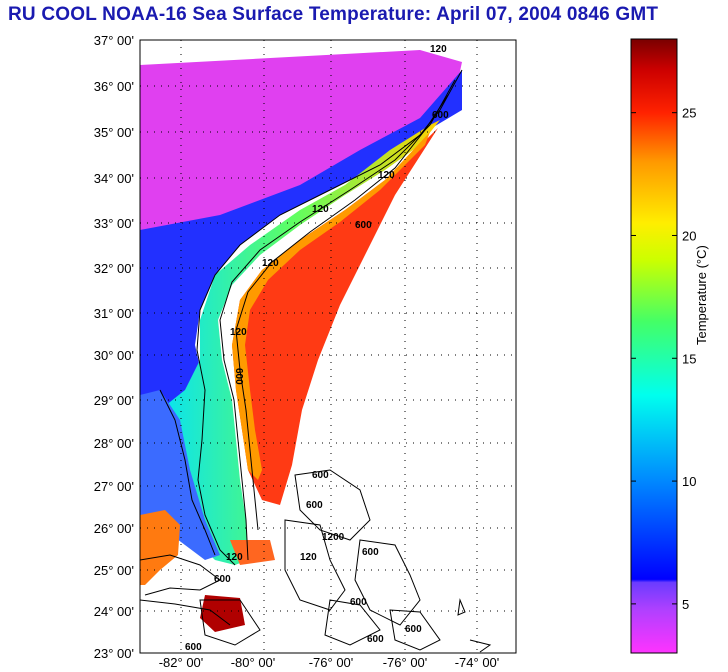 This screenshot has height=672, width=728. I want to click on lat-label: 30° 00', so click(114, 355).